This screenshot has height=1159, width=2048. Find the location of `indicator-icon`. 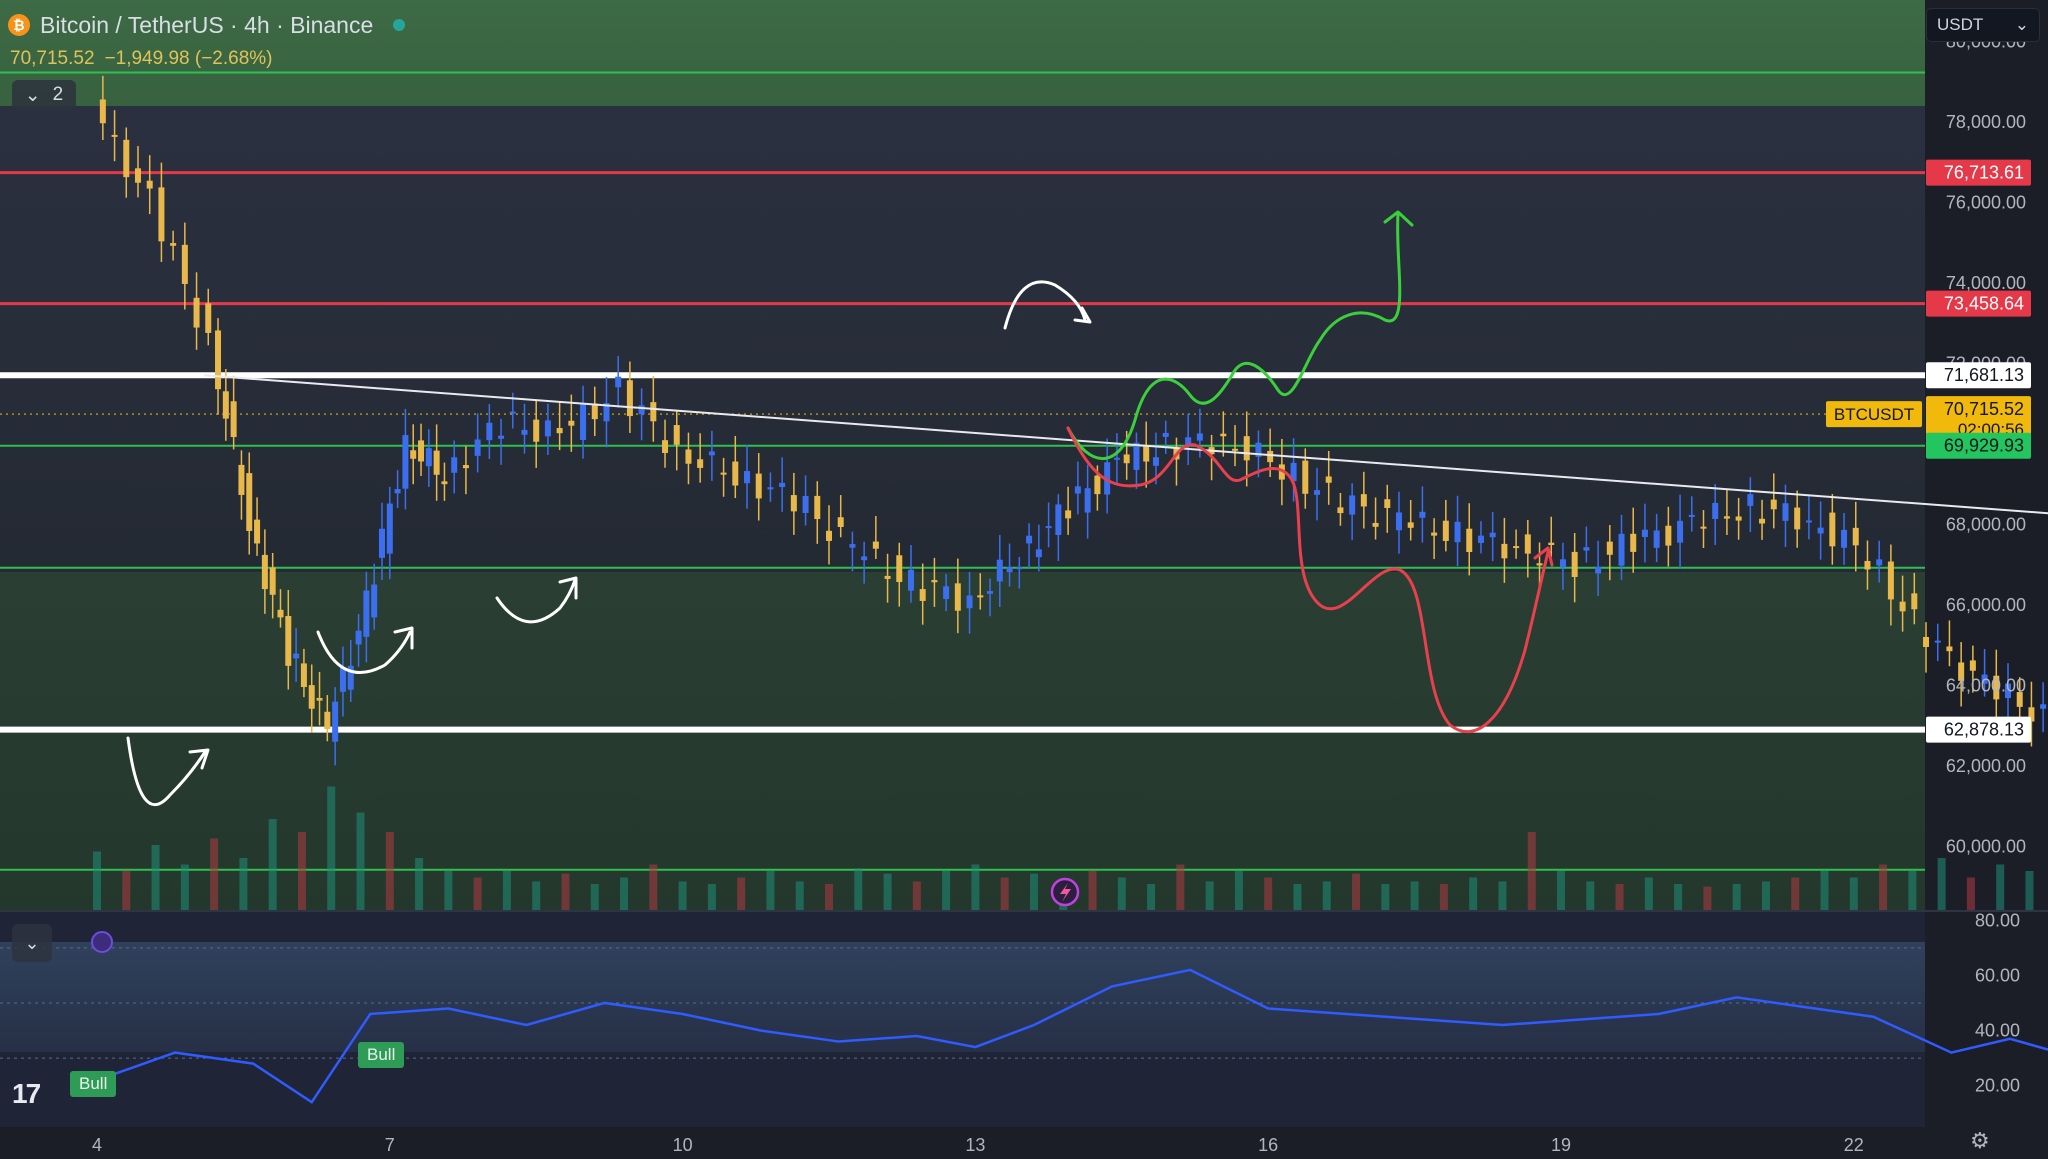

indicator-icon is located at coordinates (102, 942).